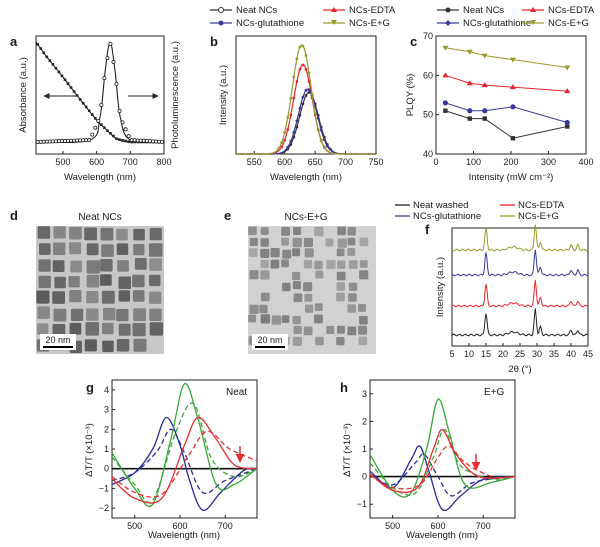 The height and width of the screenshot is (547, 600). I want to click on y-axis-label: PLQY (%), so click(410, 95).